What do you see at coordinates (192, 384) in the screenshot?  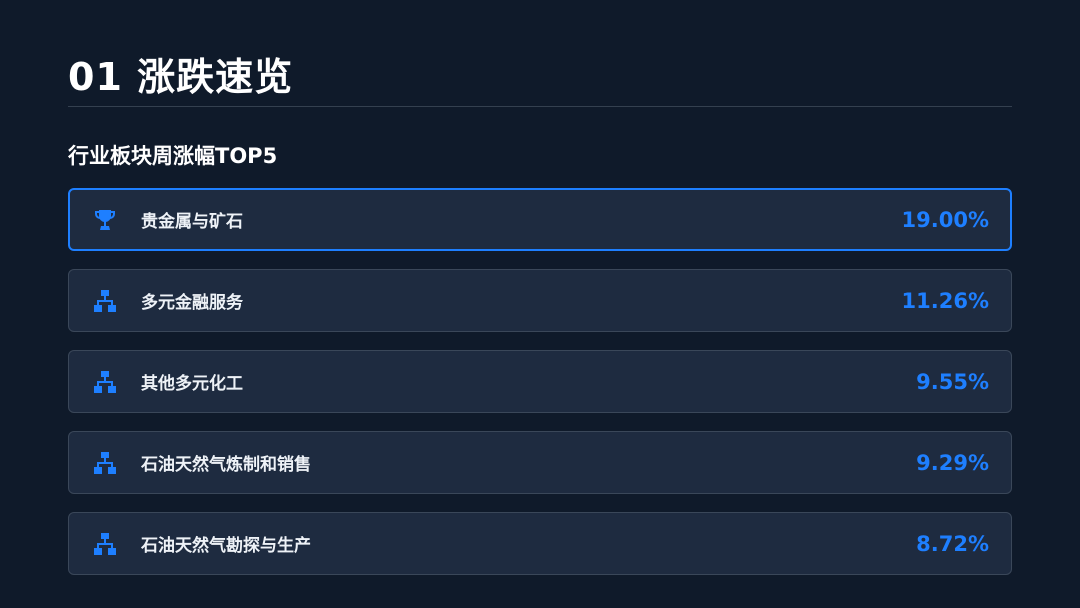 I see `item-name: 其他多元化工` at bounding box center [192, 384].